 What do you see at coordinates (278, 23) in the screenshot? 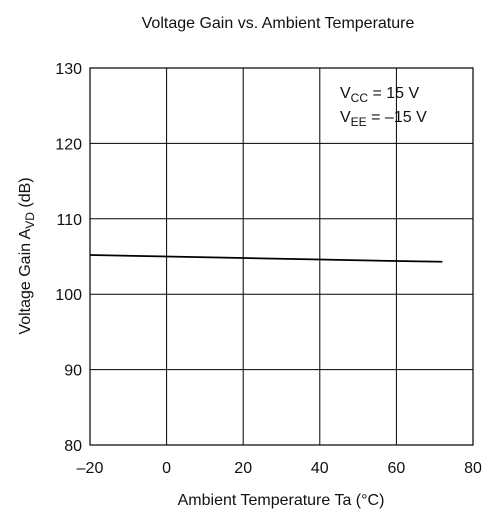
I see `chart-title: Voltage Gain vs. Ambient Temperature` at bounding box center [278, 23].